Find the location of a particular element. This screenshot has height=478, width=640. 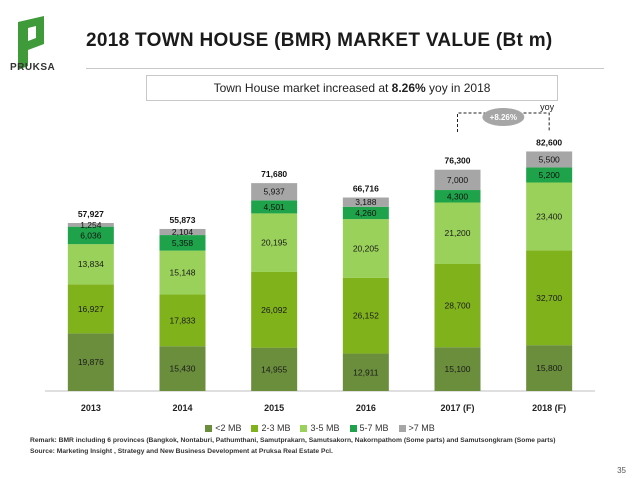

title-divider is located at coordinates (345, 68).